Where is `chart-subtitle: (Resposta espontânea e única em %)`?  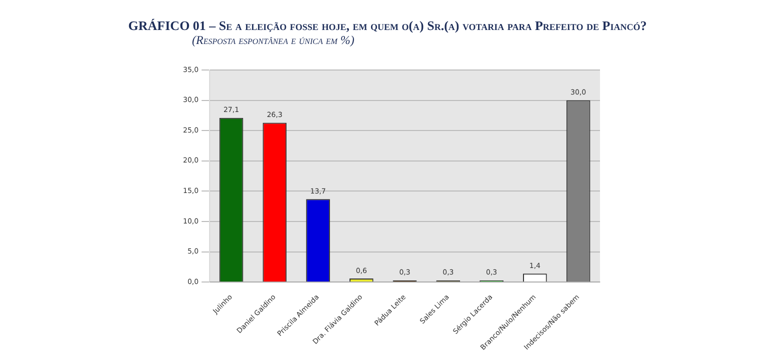 chart-subtitle: (Resposta espontânea e única em %) is located at coordinates (273, 40).